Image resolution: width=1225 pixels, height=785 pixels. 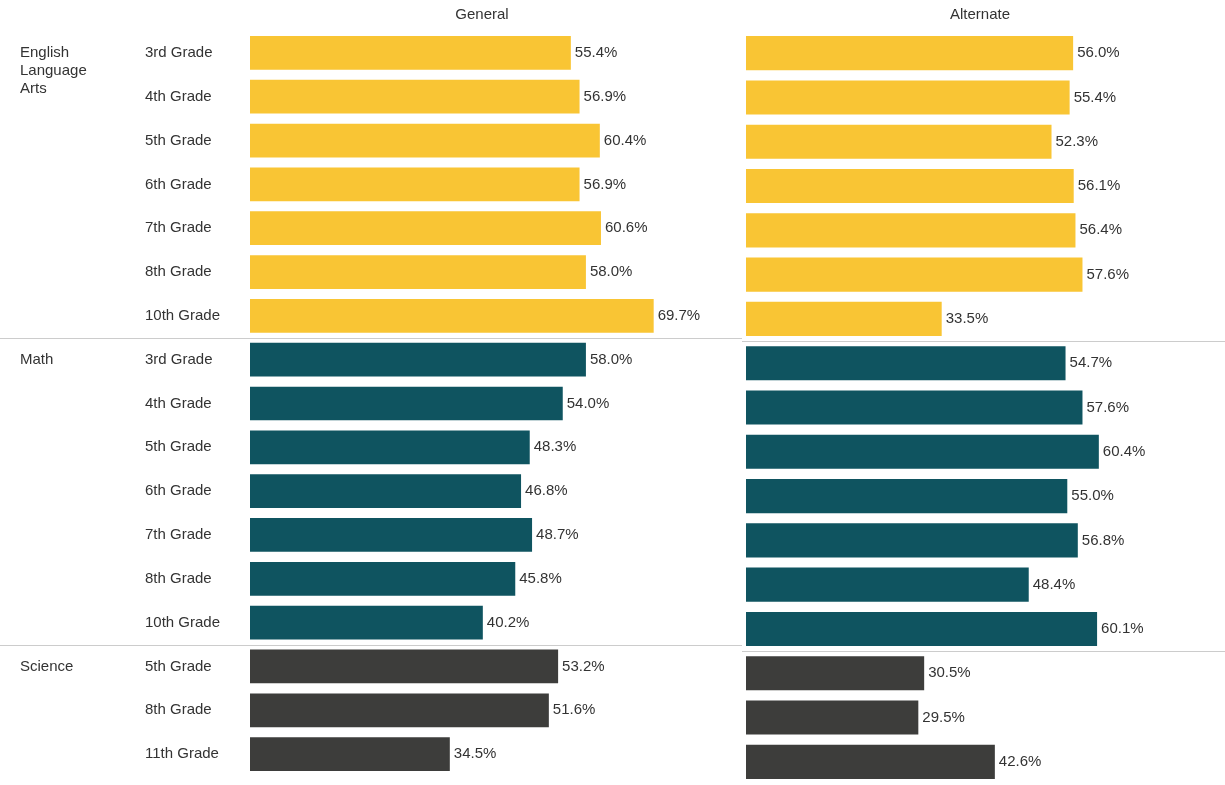 What do you see at coordinates (980, 14) in the screenshot?
I see `chart-title: Alternate` at bounding box center [980, 14].